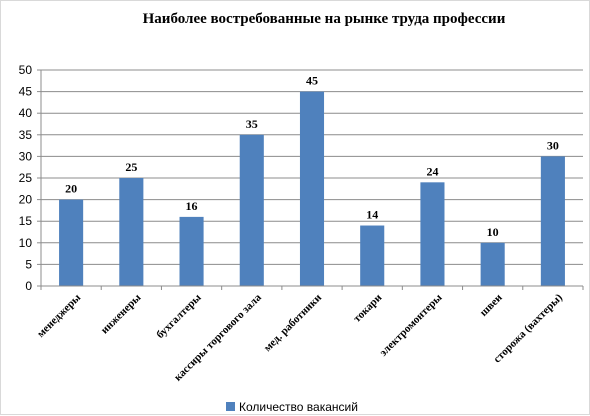 This screenshot has width=590, height=416. Describe the element at coordinates (28, 286) in the screenshot. I see `y-tick-label: 0` at that location.